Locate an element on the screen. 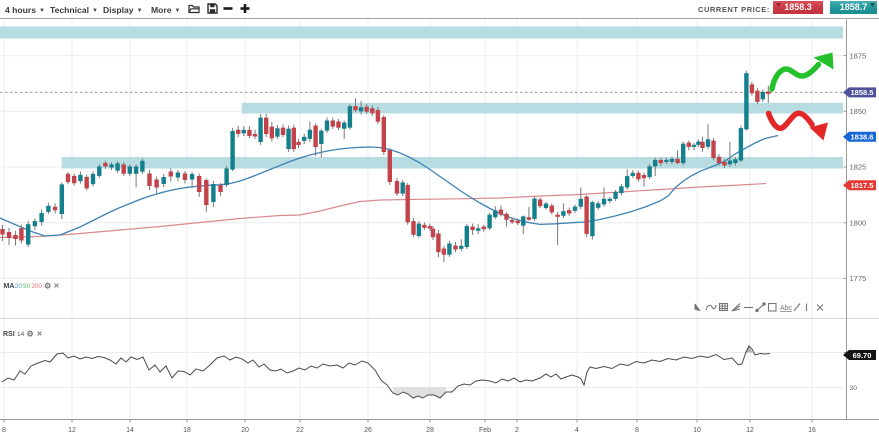  svg-text: Abc is located at coordinates (786, 308).